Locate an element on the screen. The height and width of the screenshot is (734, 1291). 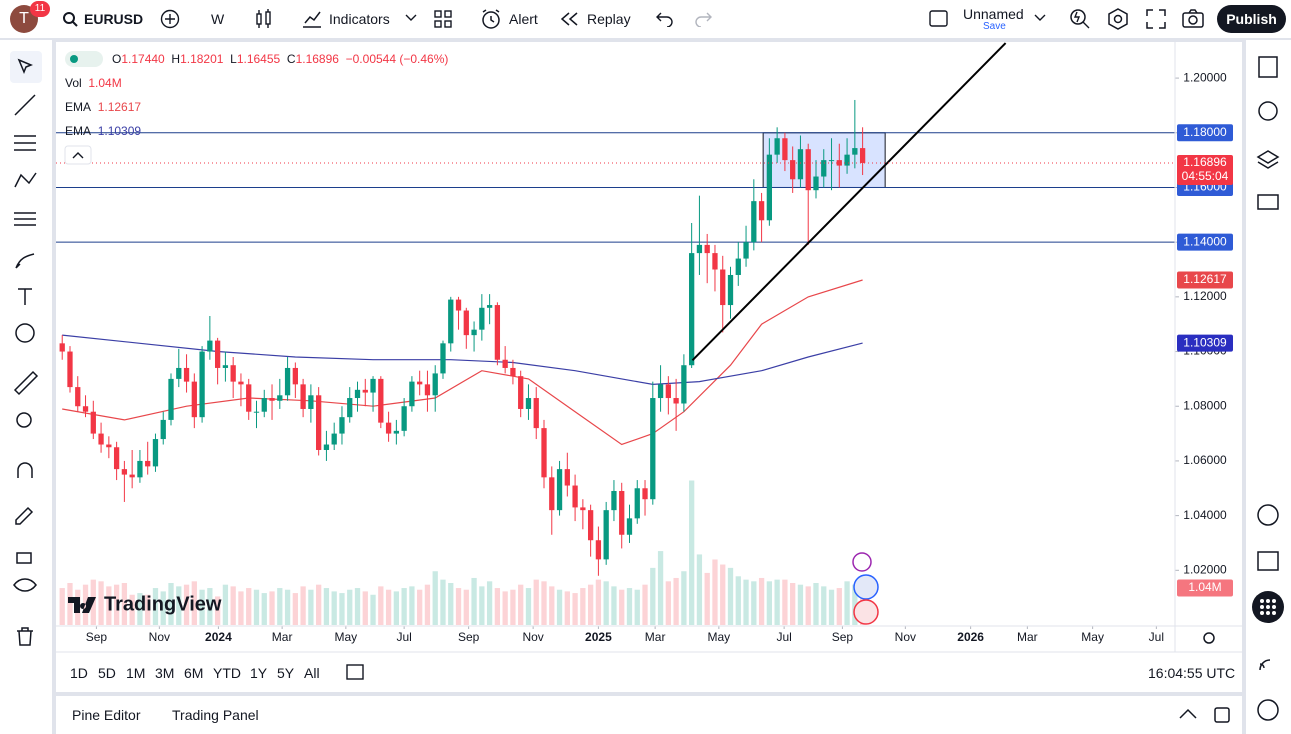
replay-button: Replay is located at coordinates (609, 19).